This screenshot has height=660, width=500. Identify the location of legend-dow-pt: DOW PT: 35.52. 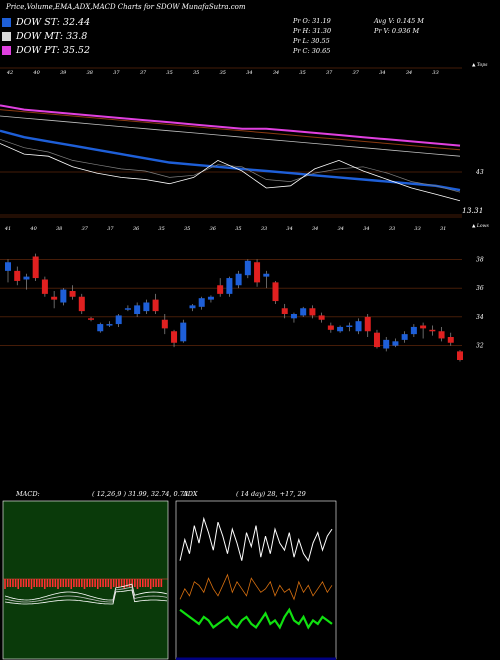
(46, 50).